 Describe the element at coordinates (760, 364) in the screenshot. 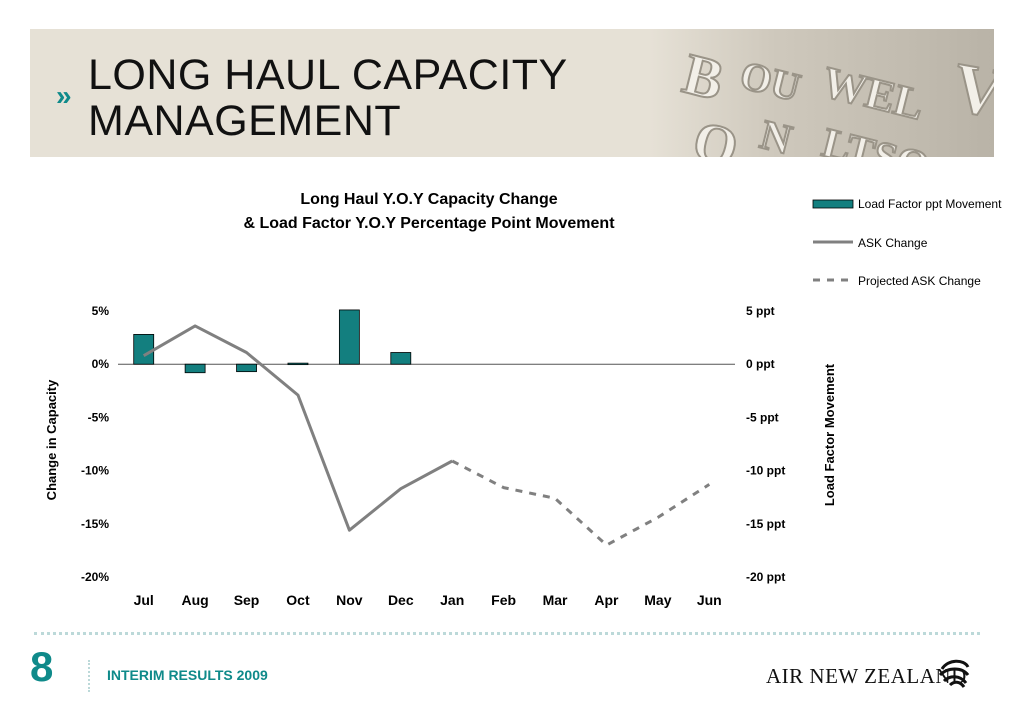

I see `right-tick-label: 0 ppt` at that location.